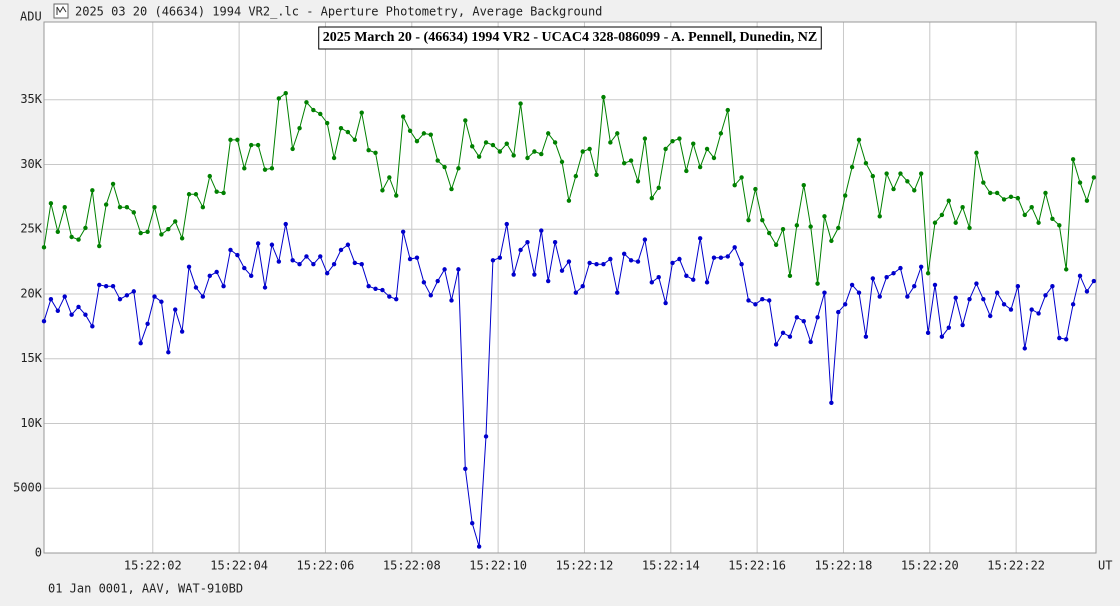 The image size is (1120, 606). I want to click on y-tick-label: 20K, so click(31, 293).